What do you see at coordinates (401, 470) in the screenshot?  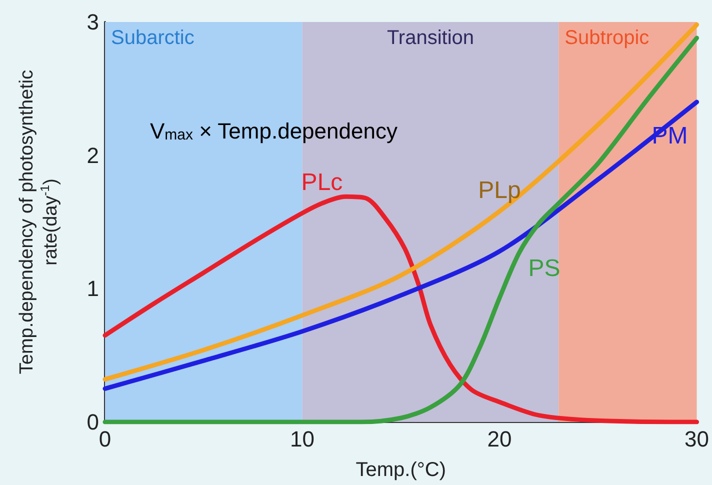 I see `x-axis-title: Temp.(°C)` at bounding box center [401, 470].